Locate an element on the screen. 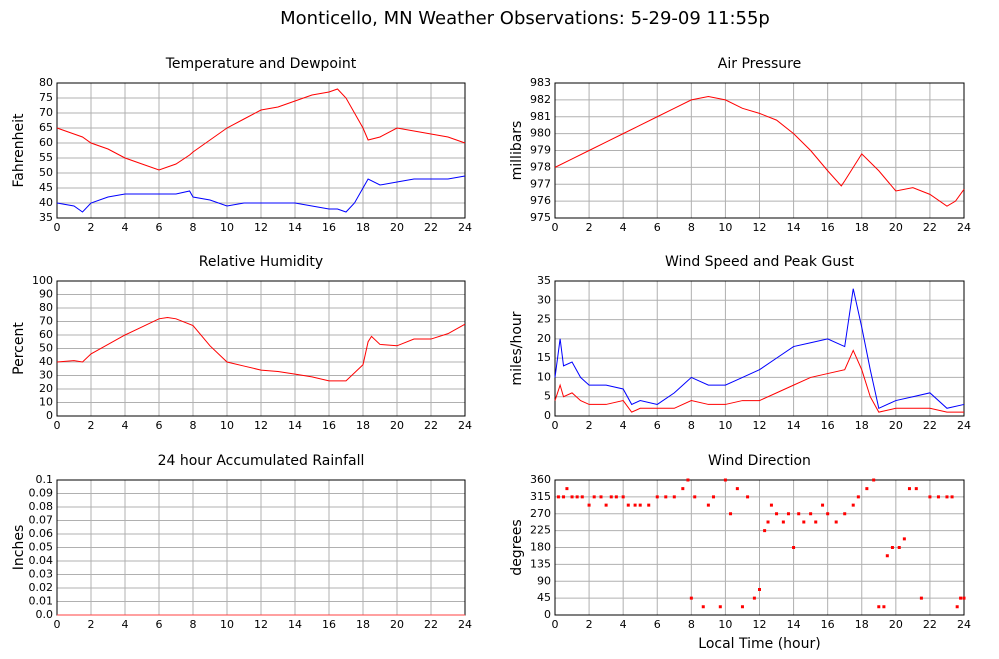  y-tick-label: 45 is located at coordinates (544, 597).